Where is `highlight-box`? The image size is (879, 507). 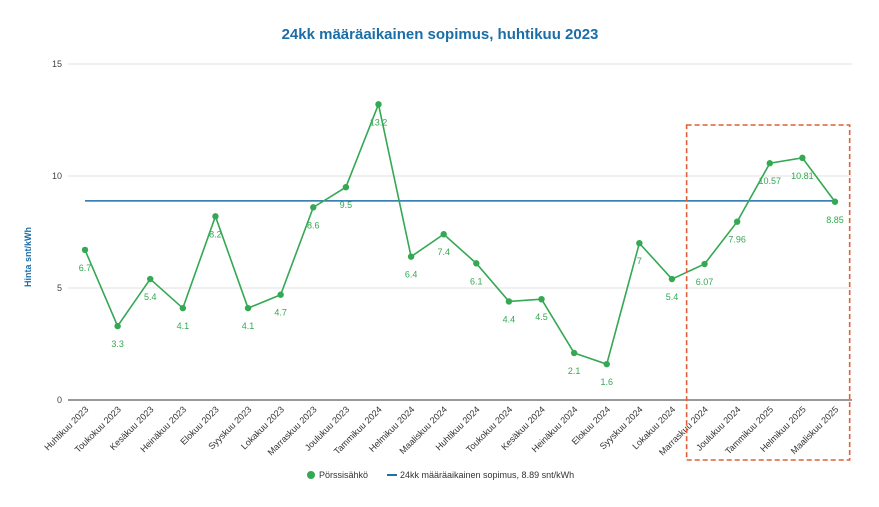 highlight-box is located at coordinates (768, 292).